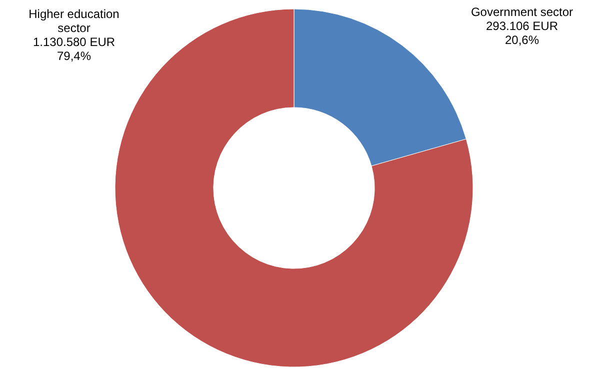 The width and height of the screenshot is (592, 376). Describe the element at coordinates (522, 12) in the screenshot. I see `slice-label: Government sector` at that location.